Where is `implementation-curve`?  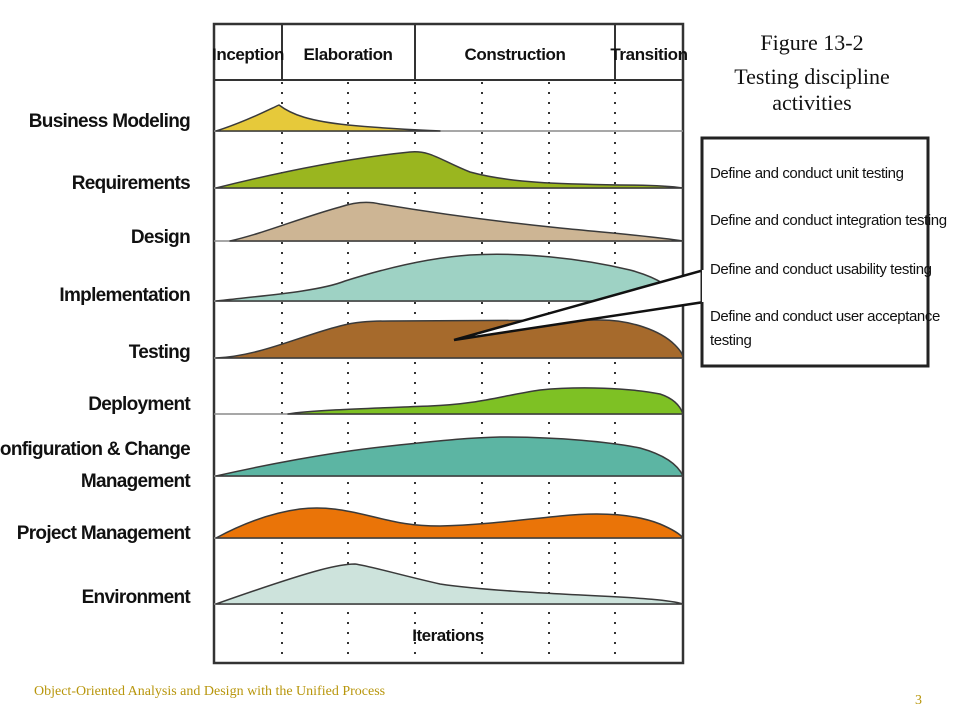
implementation-curve is located at coordinates (449, 277).